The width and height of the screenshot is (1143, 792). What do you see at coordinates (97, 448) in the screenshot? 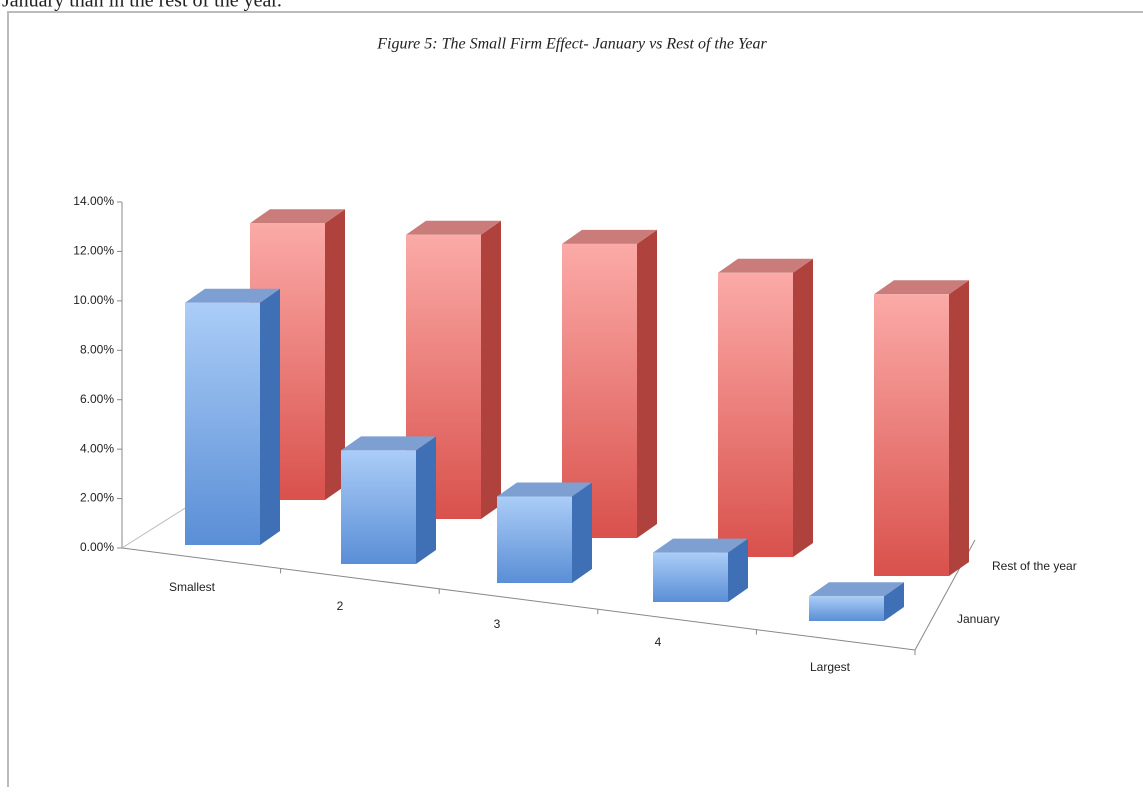
I see `y-tick-label: 4.00%` at bounding box center [97, 448].